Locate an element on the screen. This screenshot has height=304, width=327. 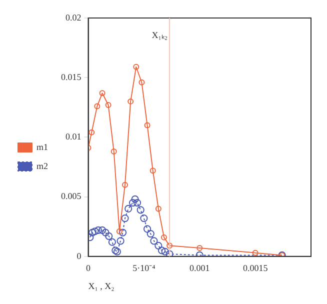
x-tick-label: 0.0015 is located at coordinates (255, 268).